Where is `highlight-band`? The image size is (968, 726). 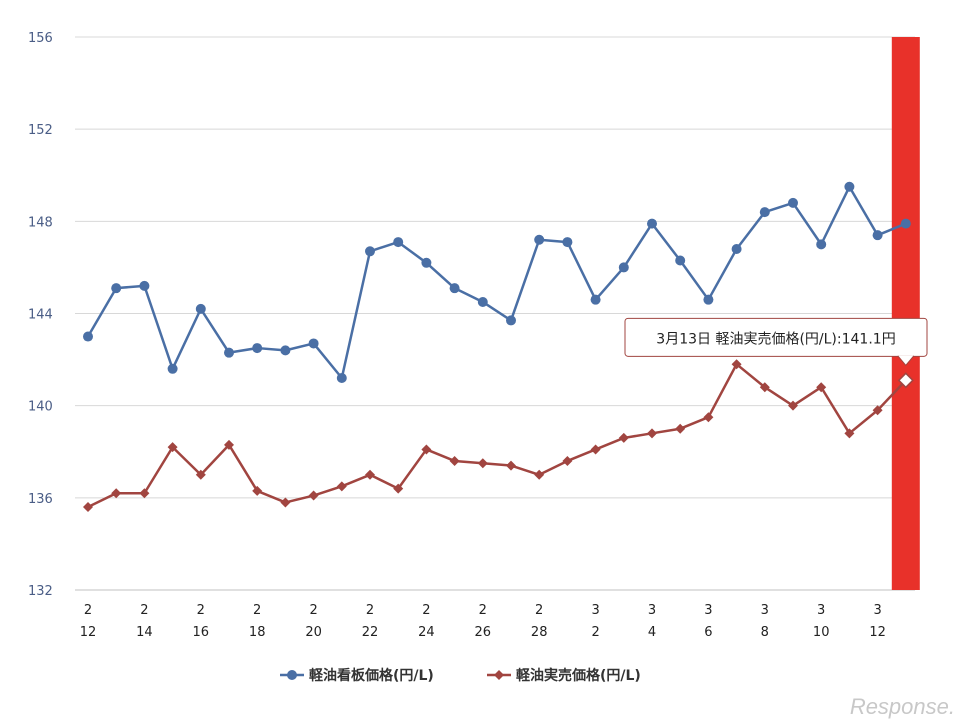 highlight-band is located at coordinates (905, 313).